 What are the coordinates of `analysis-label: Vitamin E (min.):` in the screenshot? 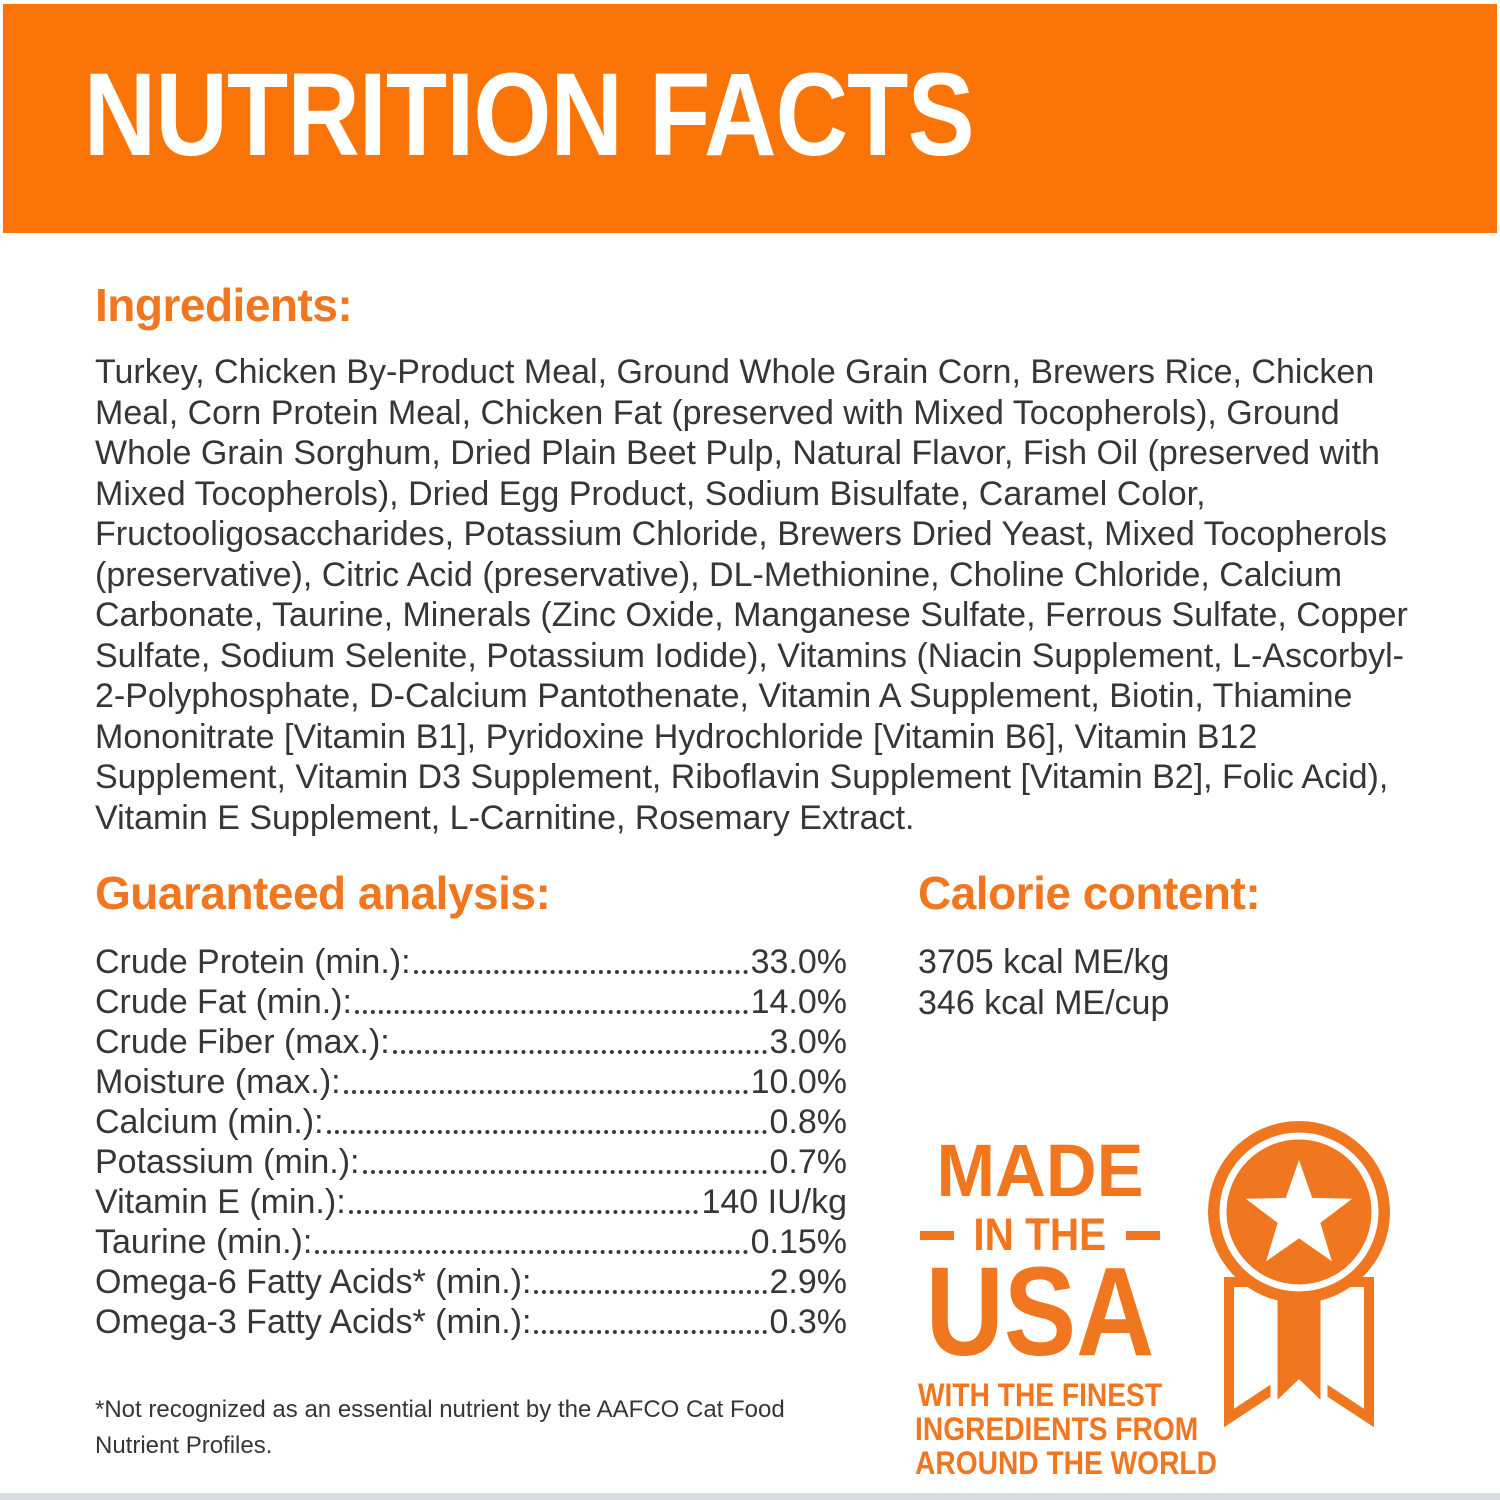 It's located at (220, 1202).